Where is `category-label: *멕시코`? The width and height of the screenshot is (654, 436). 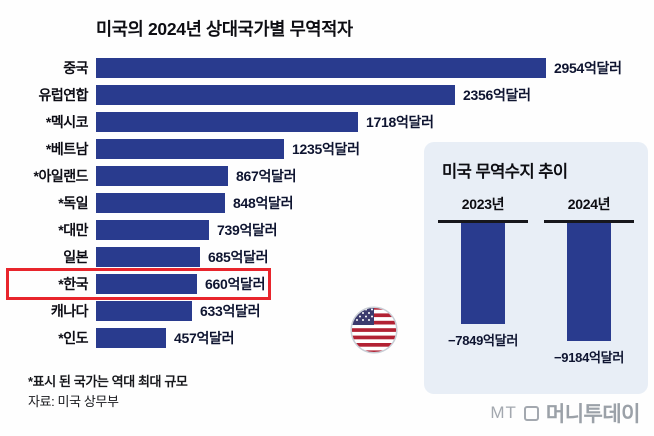 category-label: *멕시코 is located at coordinates (67, 122).